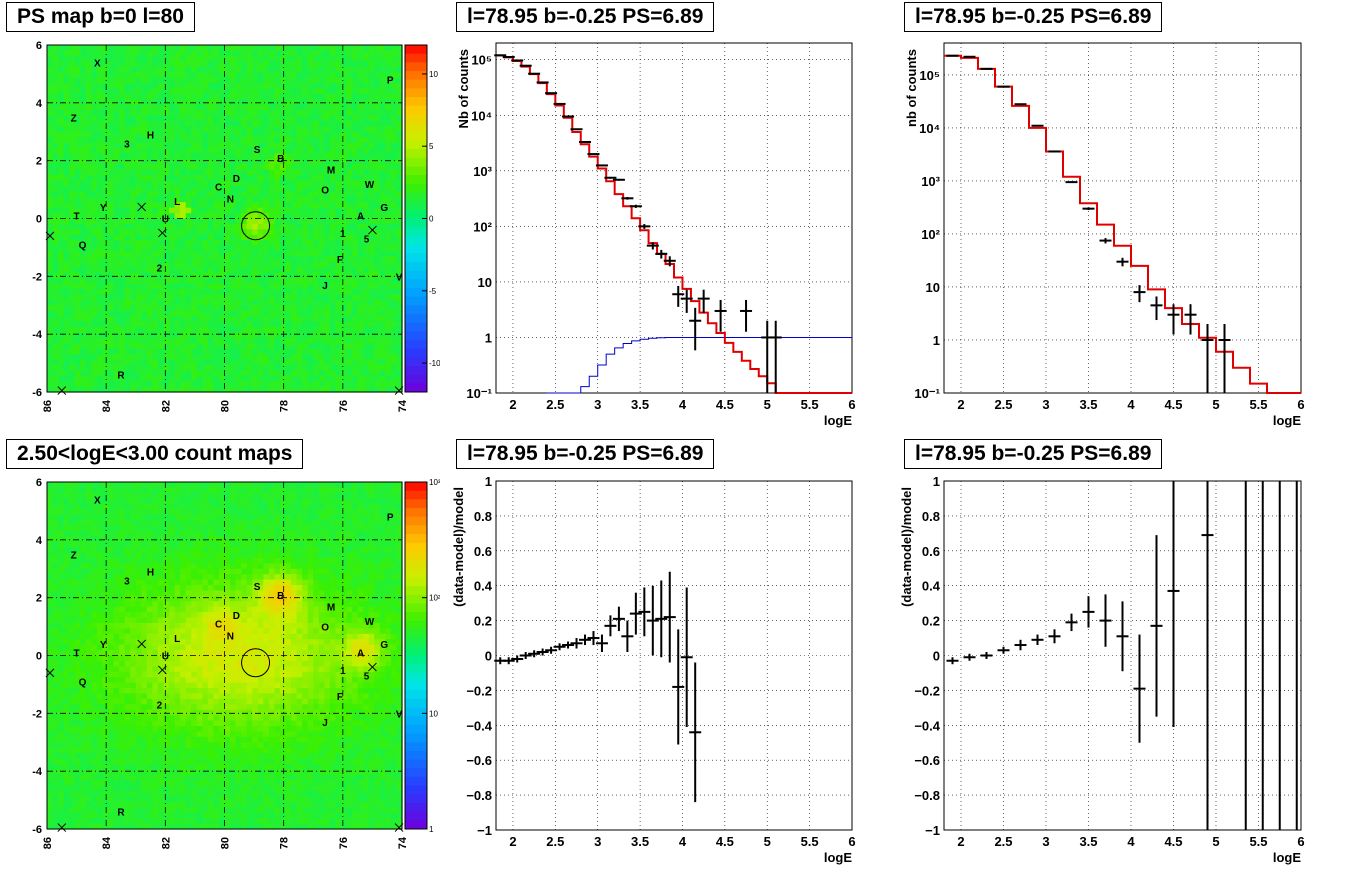 Image resolution: width=1348 pixels, height=880 pixels. I want to click on colorbar-segment, so click(416, 144).